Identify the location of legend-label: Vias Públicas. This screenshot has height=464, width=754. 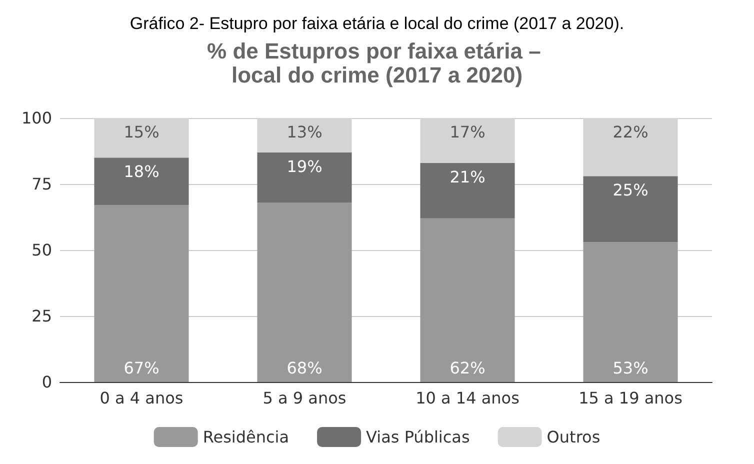
(418, 437).